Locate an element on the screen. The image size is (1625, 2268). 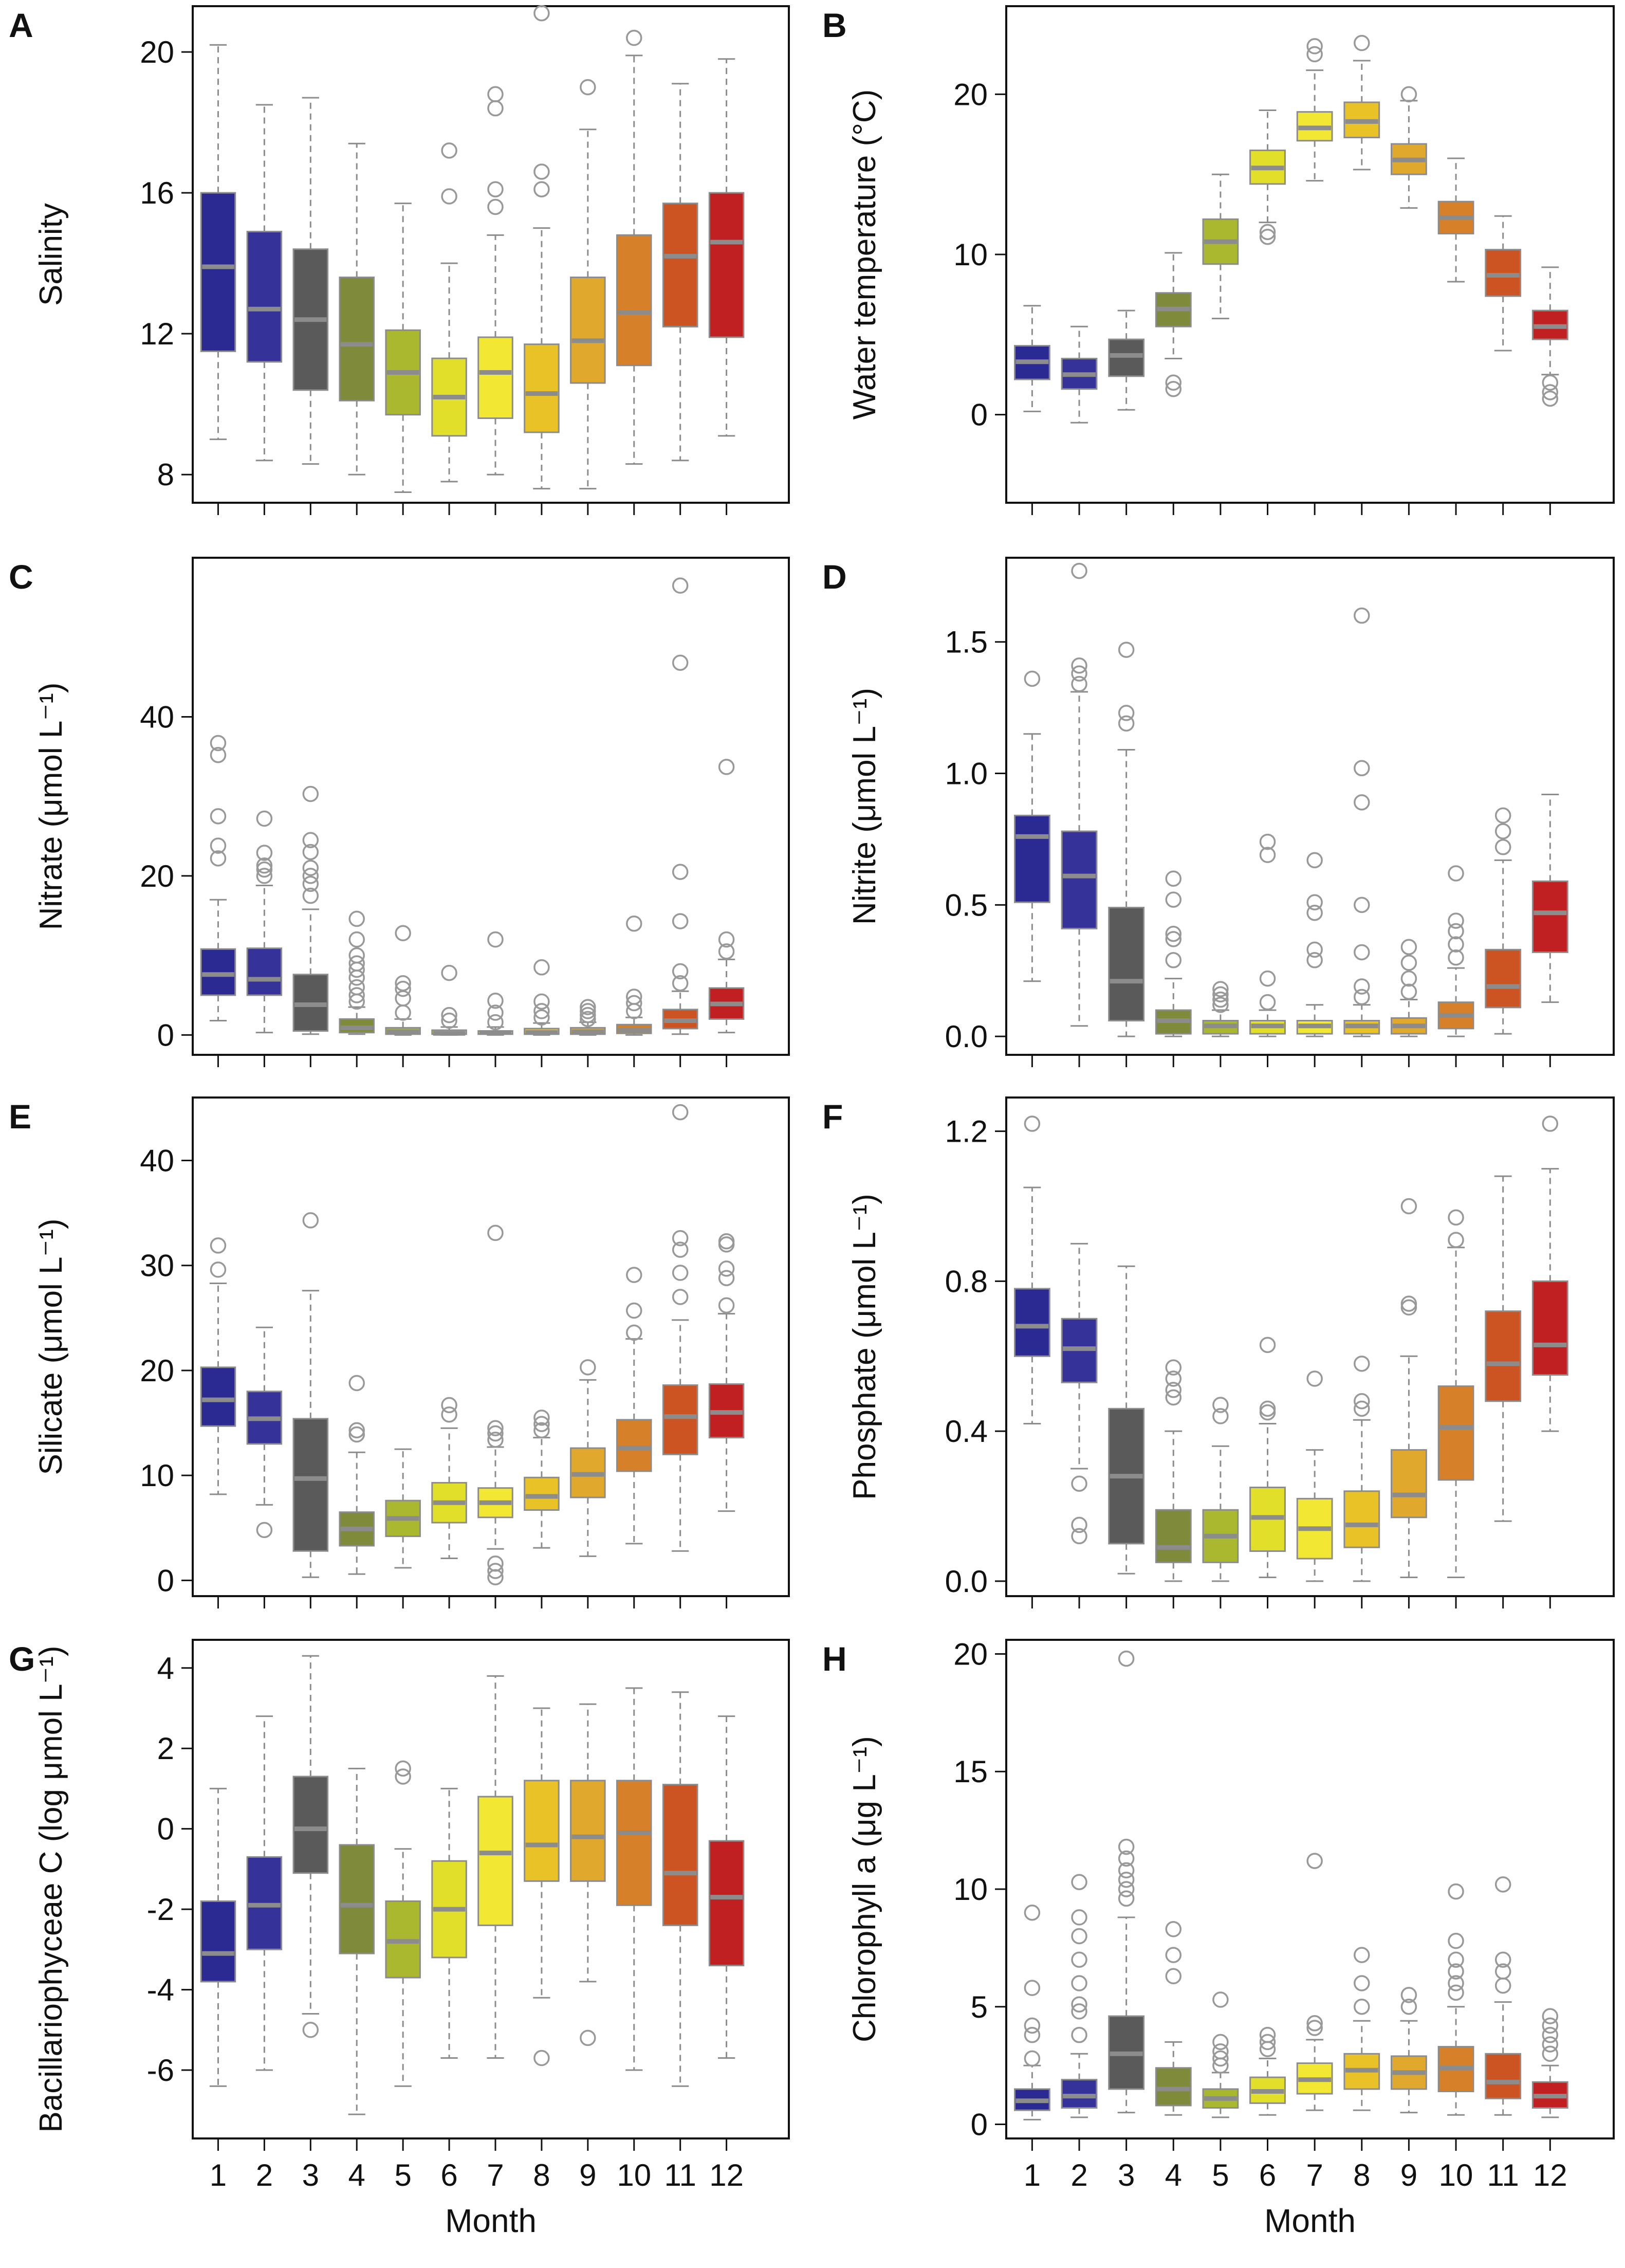
panel-a: A 8 12 16 20 Salinity is located at coordinates (399, 260).